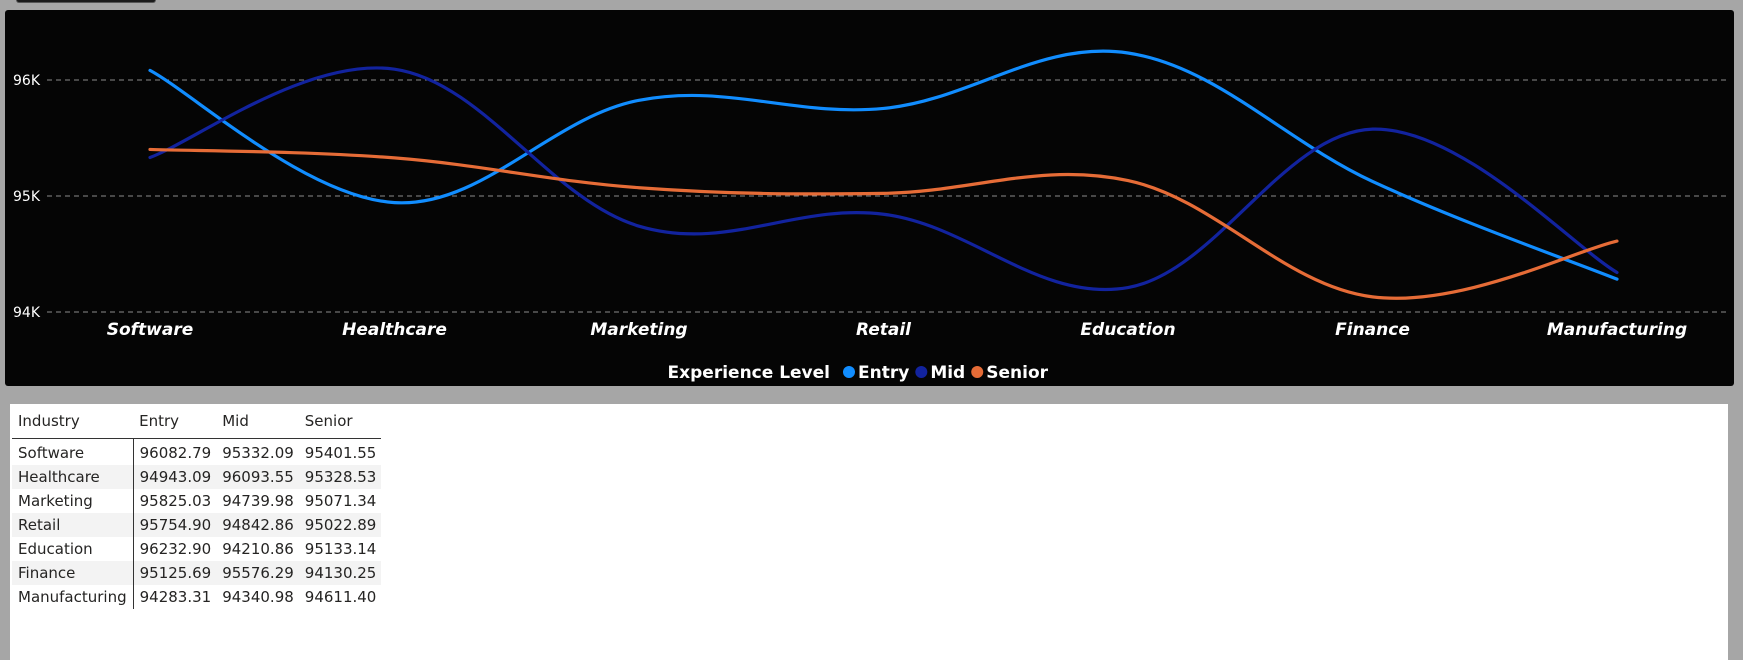  I want to click on legend-label-senior: Senior, so click(1017, 373).